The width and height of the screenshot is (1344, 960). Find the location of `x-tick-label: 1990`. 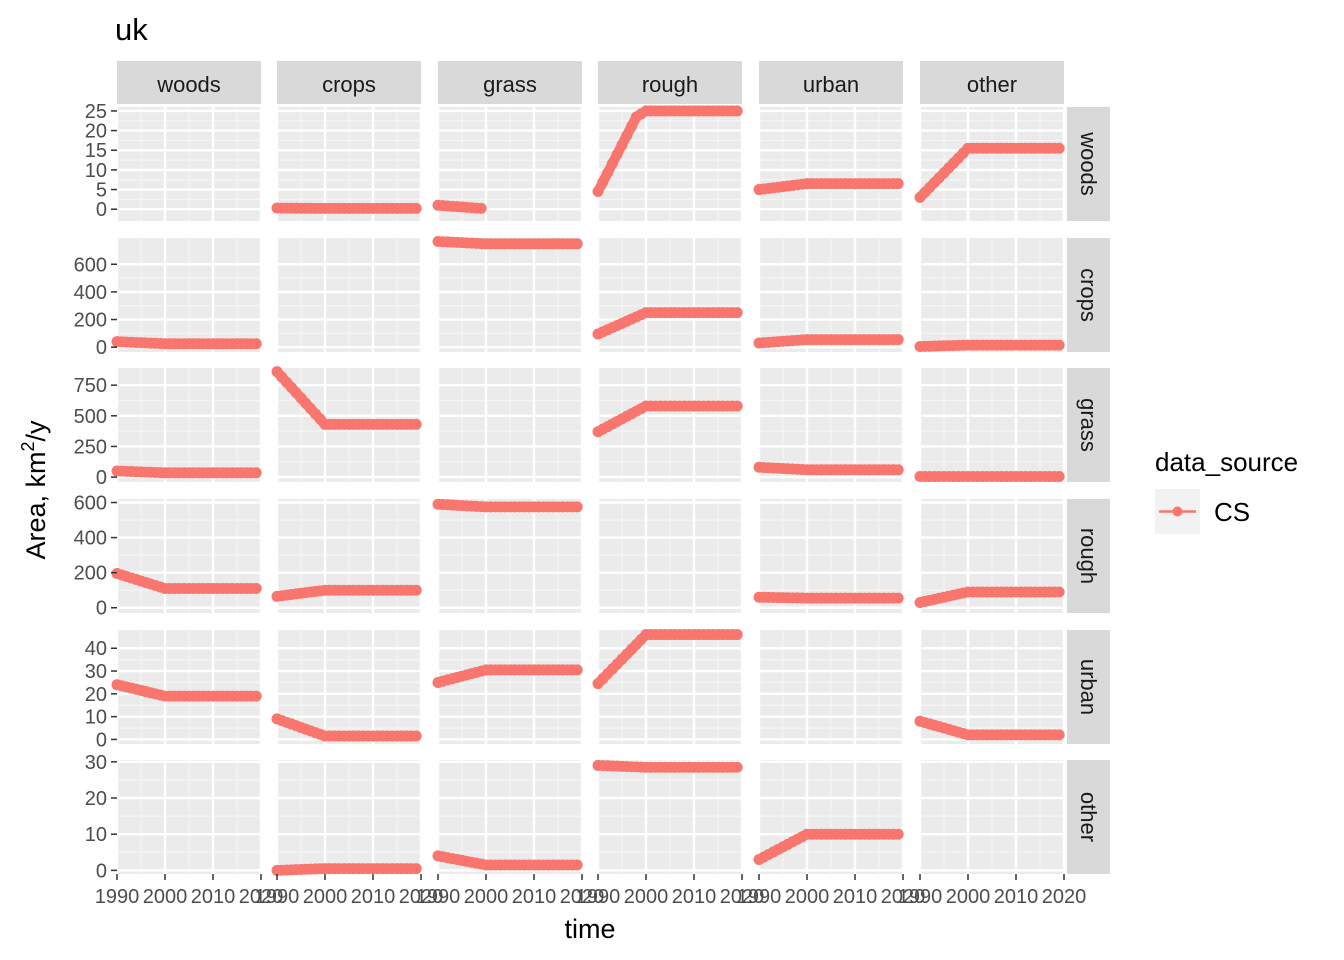

x-tick-label: 1990 is located at coordinates (920, 897).